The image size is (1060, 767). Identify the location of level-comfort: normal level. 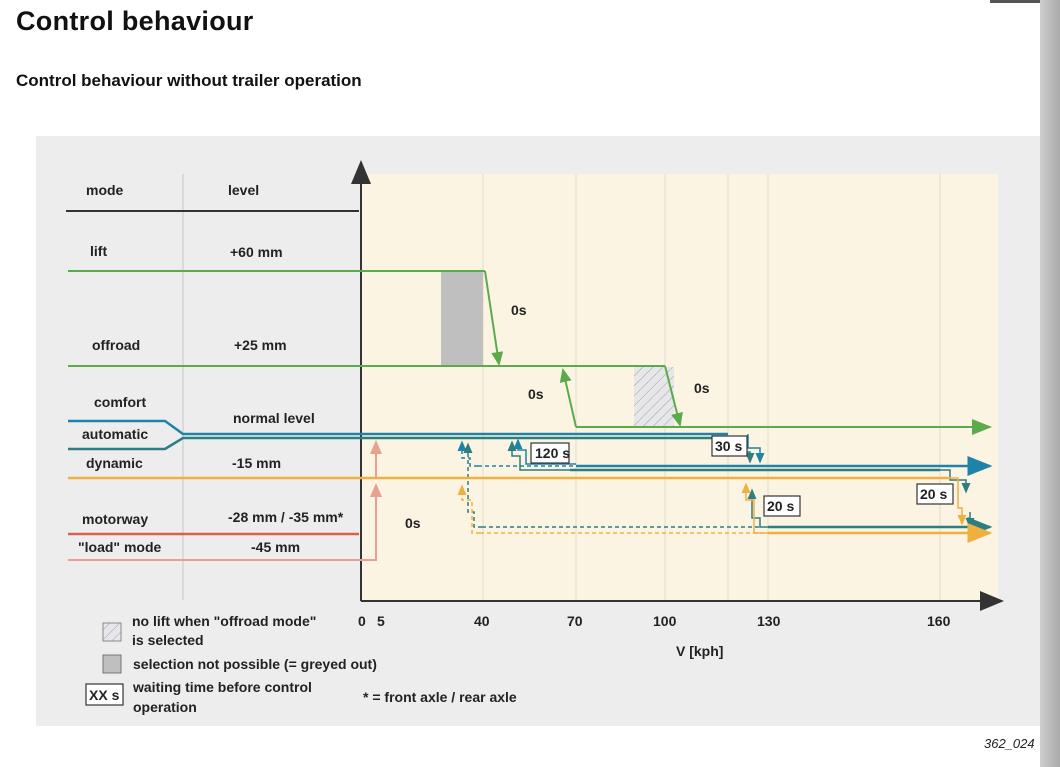
(274, 418).